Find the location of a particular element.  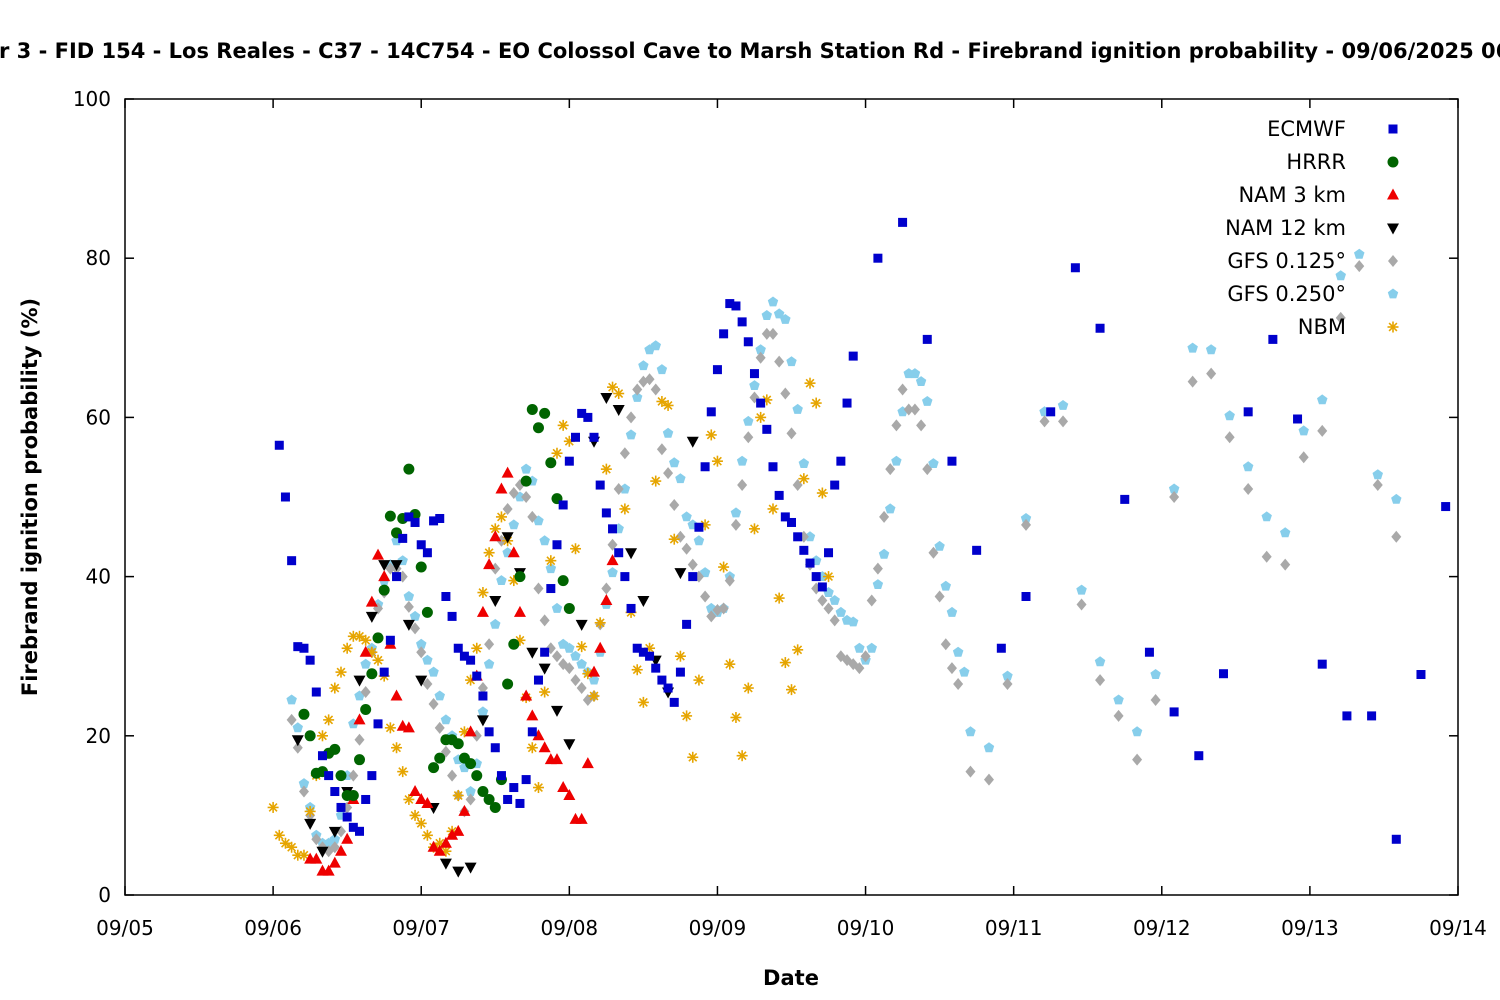

x-tick-label: 09/11 is located at coordinates (1014, 928).